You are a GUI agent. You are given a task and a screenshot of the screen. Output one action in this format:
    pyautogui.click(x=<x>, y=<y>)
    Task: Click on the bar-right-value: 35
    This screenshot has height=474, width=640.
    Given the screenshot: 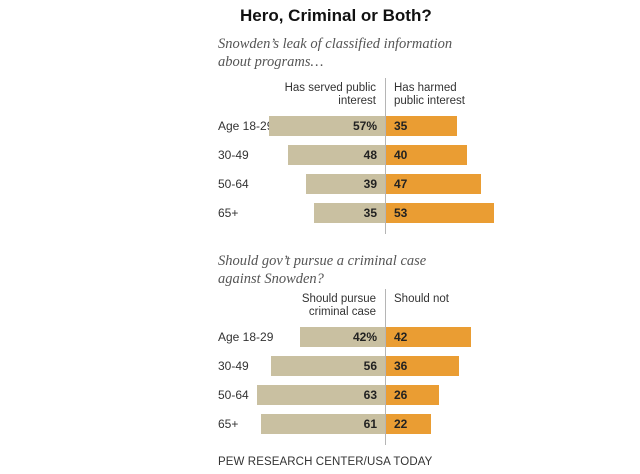 What is the action you would take?
    pyautogui.click(x=401, y=126)
    